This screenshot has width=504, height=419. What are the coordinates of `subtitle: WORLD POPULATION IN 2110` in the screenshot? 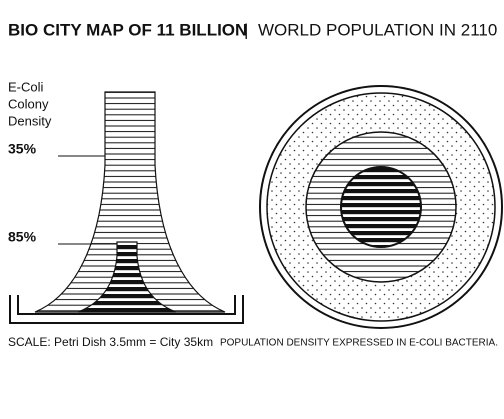 It's located at (377, 29).